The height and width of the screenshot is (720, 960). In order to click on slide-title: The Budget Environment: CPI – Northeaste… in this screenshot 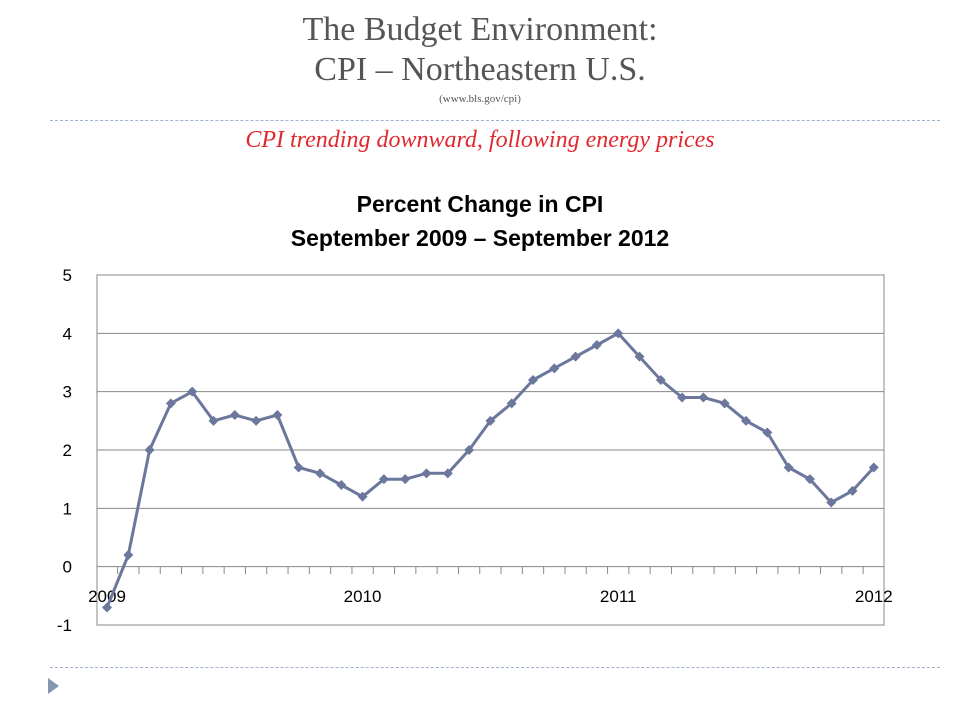, I will do `click(480, 58)`.